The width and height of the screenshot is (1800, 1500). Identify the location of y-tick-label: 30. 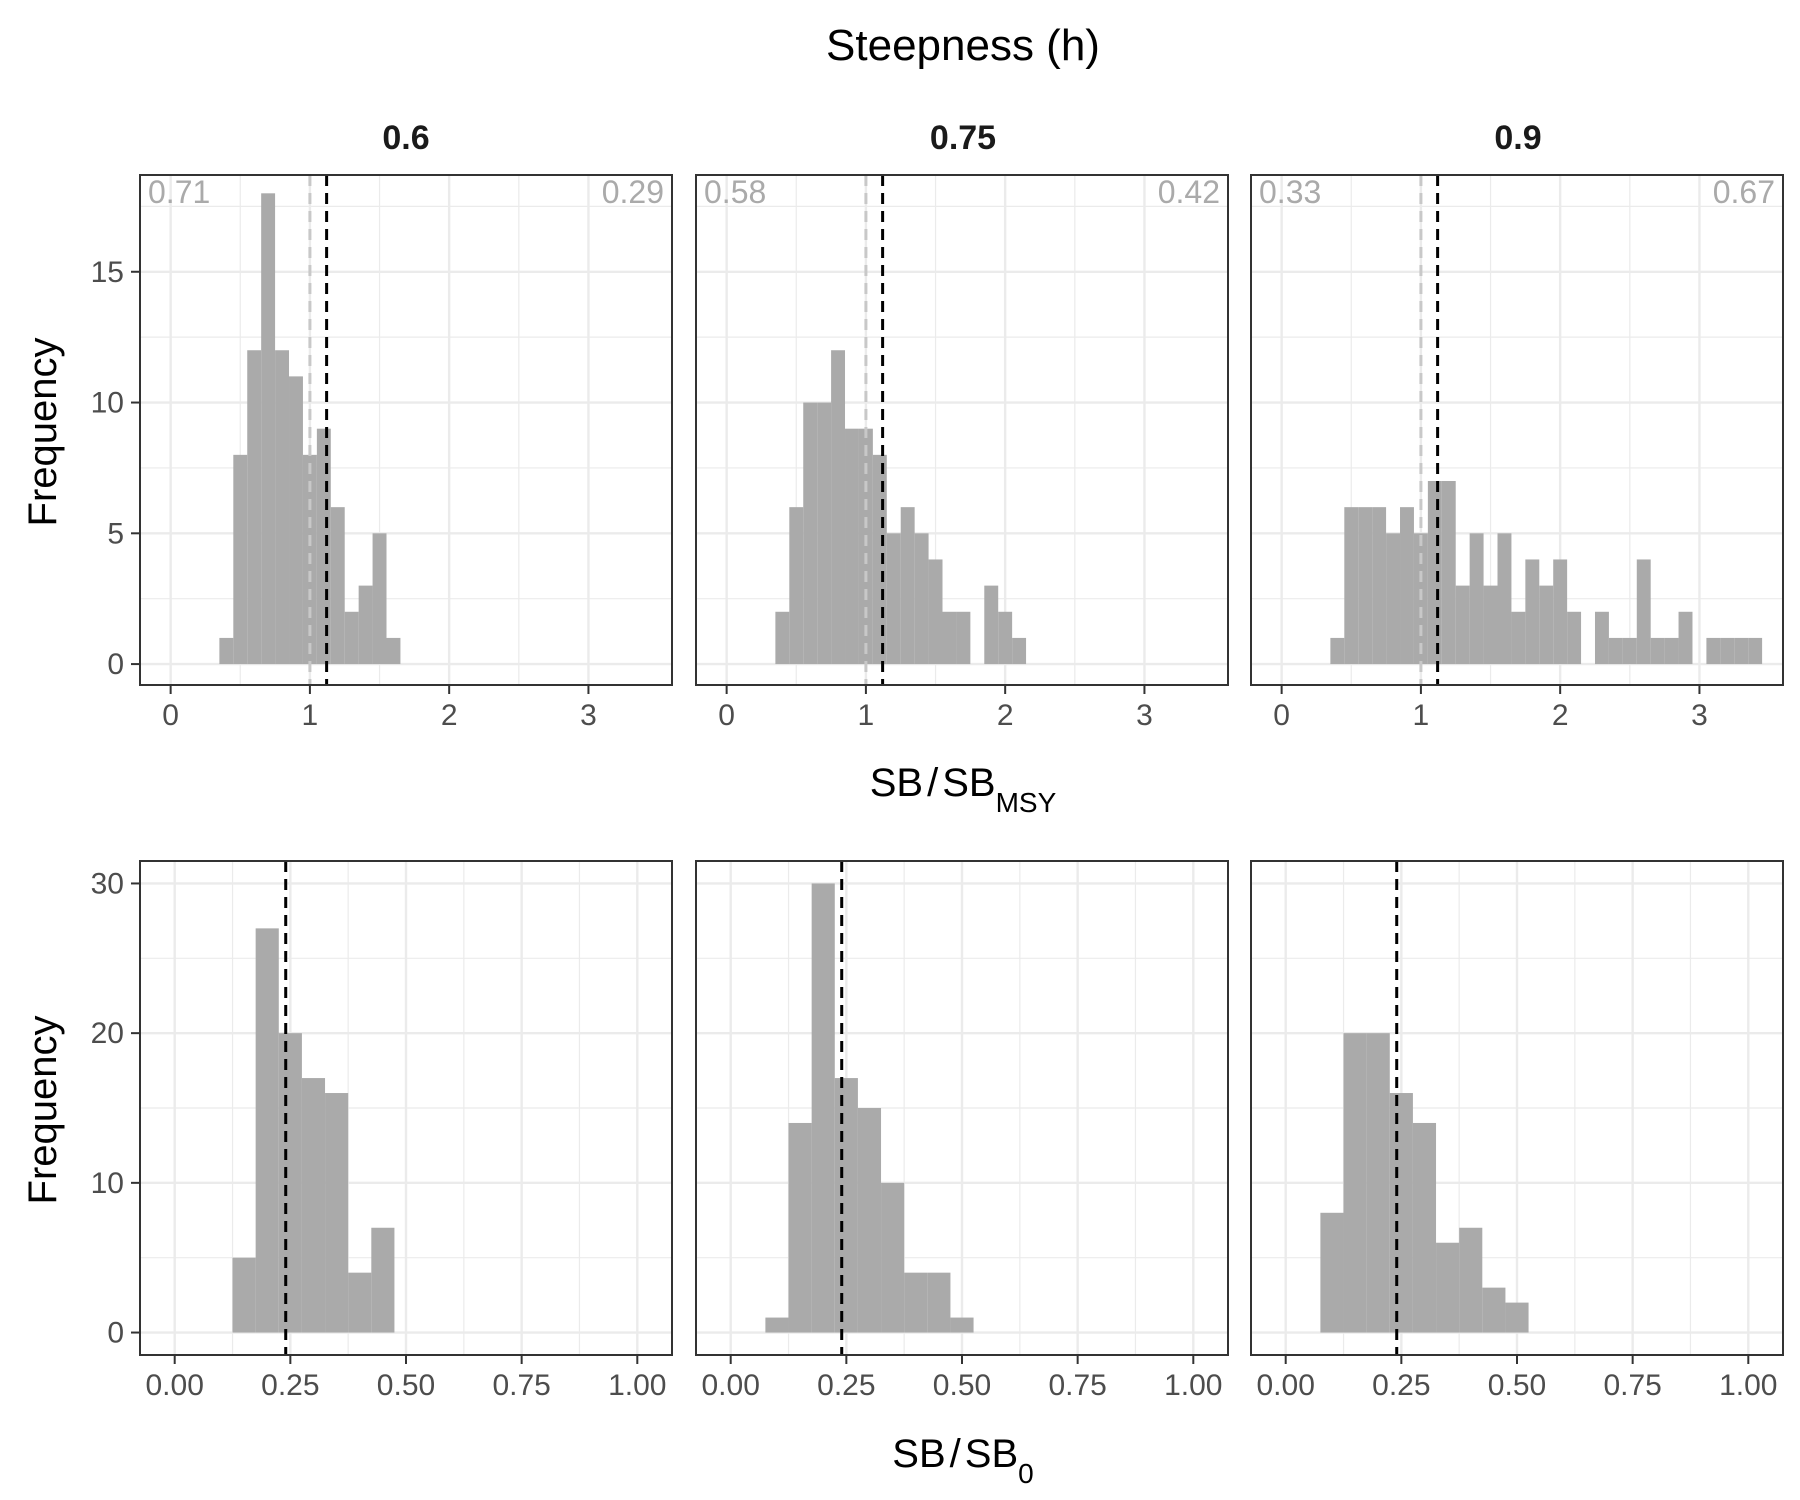
(107, 883).